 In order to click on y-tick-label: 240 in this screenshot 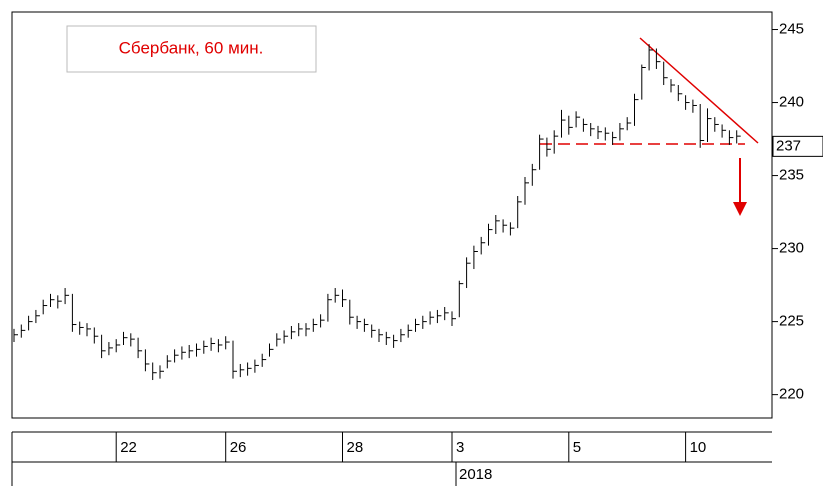, I will do `click(791, 102)`.